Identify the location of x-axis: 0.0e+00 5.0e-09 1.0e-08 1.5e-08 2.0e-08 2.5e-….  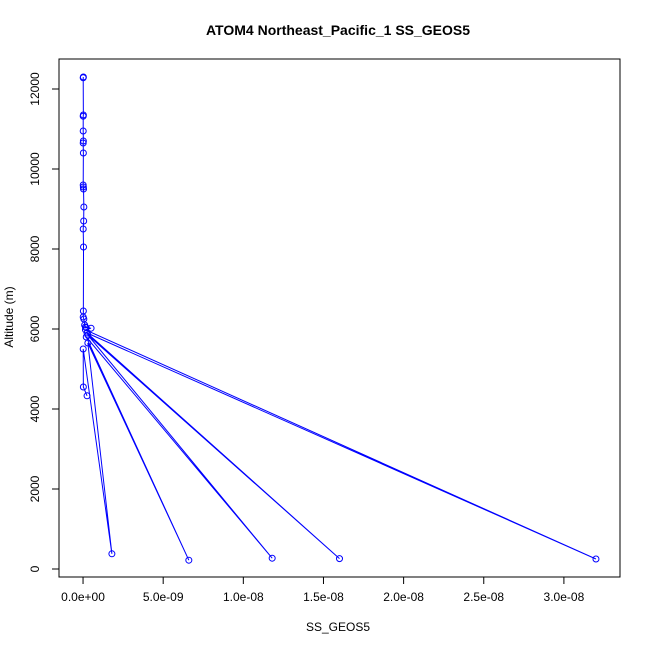
(323, 590).